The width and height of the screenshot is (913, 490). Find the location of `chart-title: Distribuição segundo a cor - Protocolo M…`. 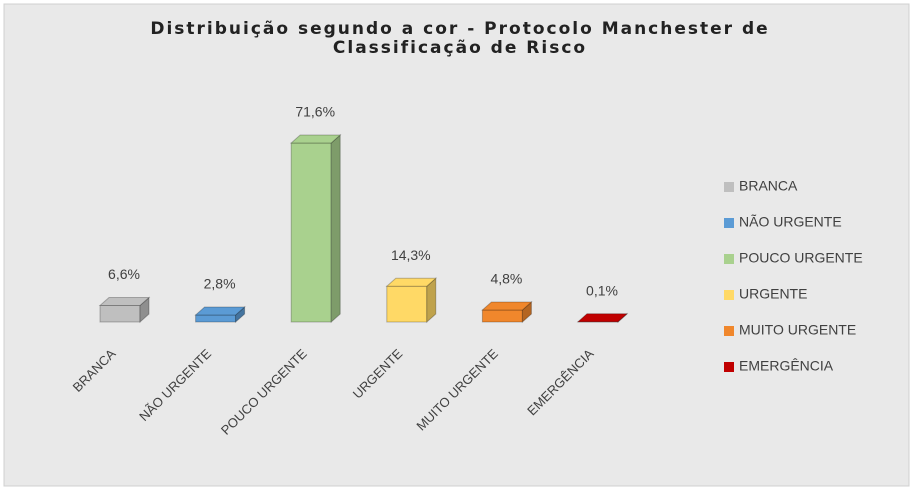

chart-title: Distribuição segundo a cor - Protocolo M… is located at coordinates (460, 38).